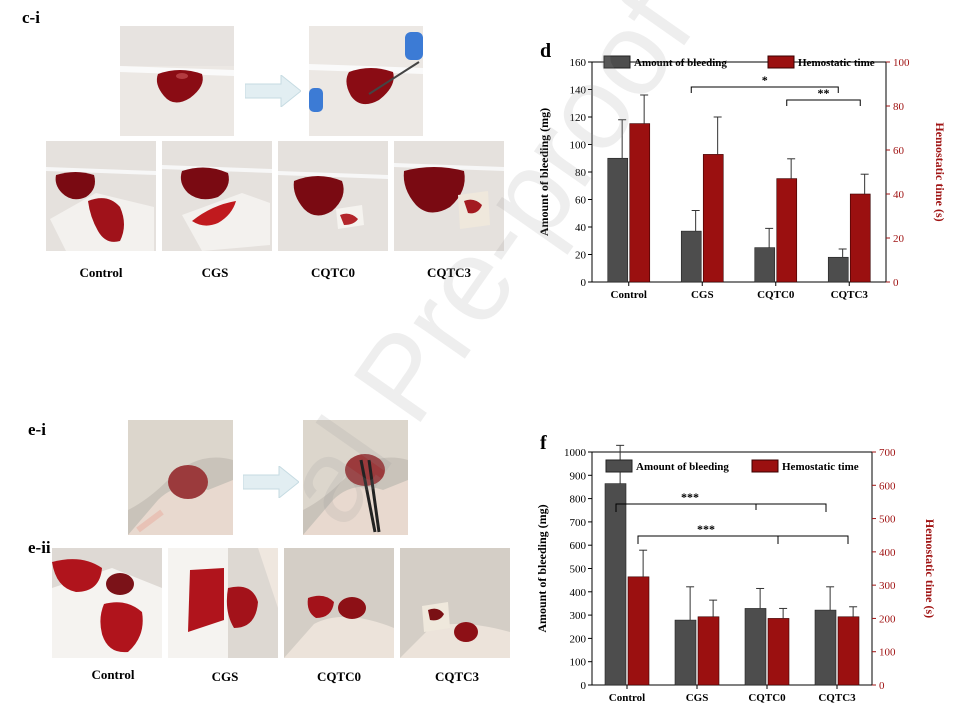 This screenshot has width=955, height=721. Describe the element at coordinates (339, 603) in the screenshot. I see `mouse-photo-cqtc0` at that location.